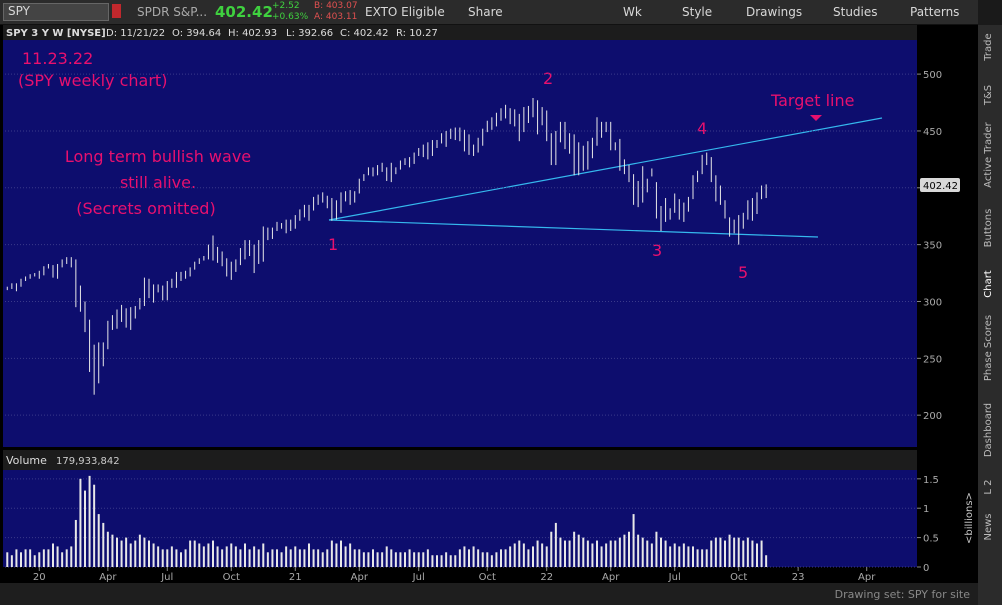  What do you see at coordinates (135, 33) in the screenshot?
I see `header-field: D: 11/21/22` at bounding box center [135, 33].